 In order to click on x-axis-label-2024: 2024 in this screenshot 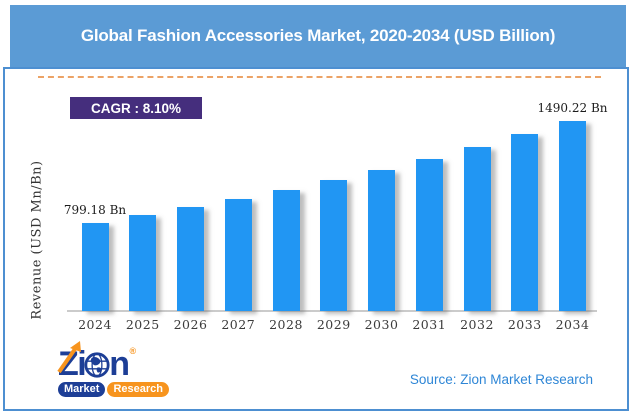, I will do `click(95, 324)`.